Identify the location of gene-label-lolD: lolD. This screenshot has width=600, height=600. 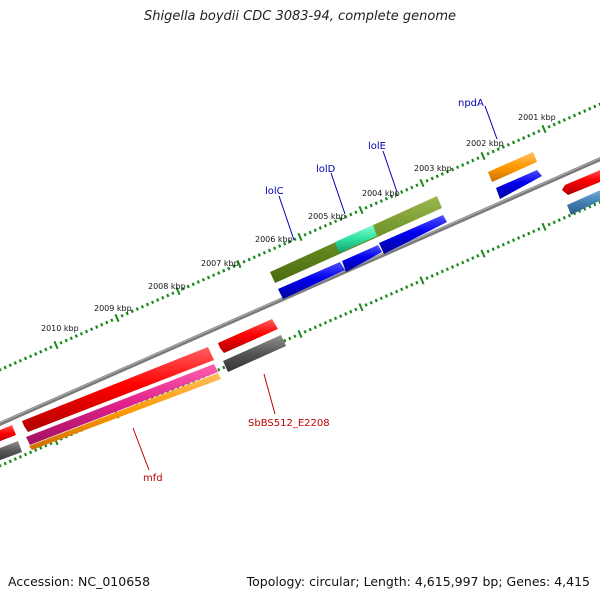
(326, 169).